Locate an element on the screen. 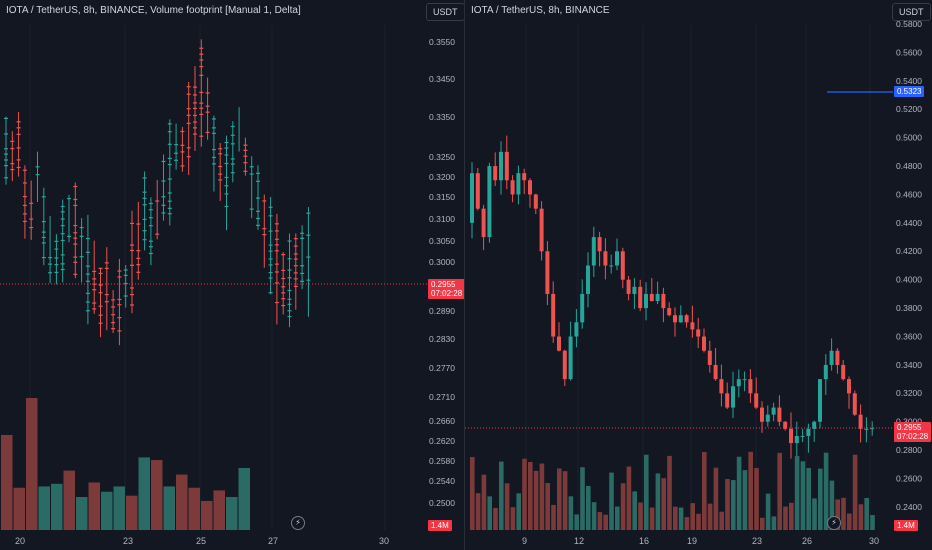 The width and height of the screenshot is (932, 550). y-tick-label: 0.5000 is located at coordinates (909, 138).